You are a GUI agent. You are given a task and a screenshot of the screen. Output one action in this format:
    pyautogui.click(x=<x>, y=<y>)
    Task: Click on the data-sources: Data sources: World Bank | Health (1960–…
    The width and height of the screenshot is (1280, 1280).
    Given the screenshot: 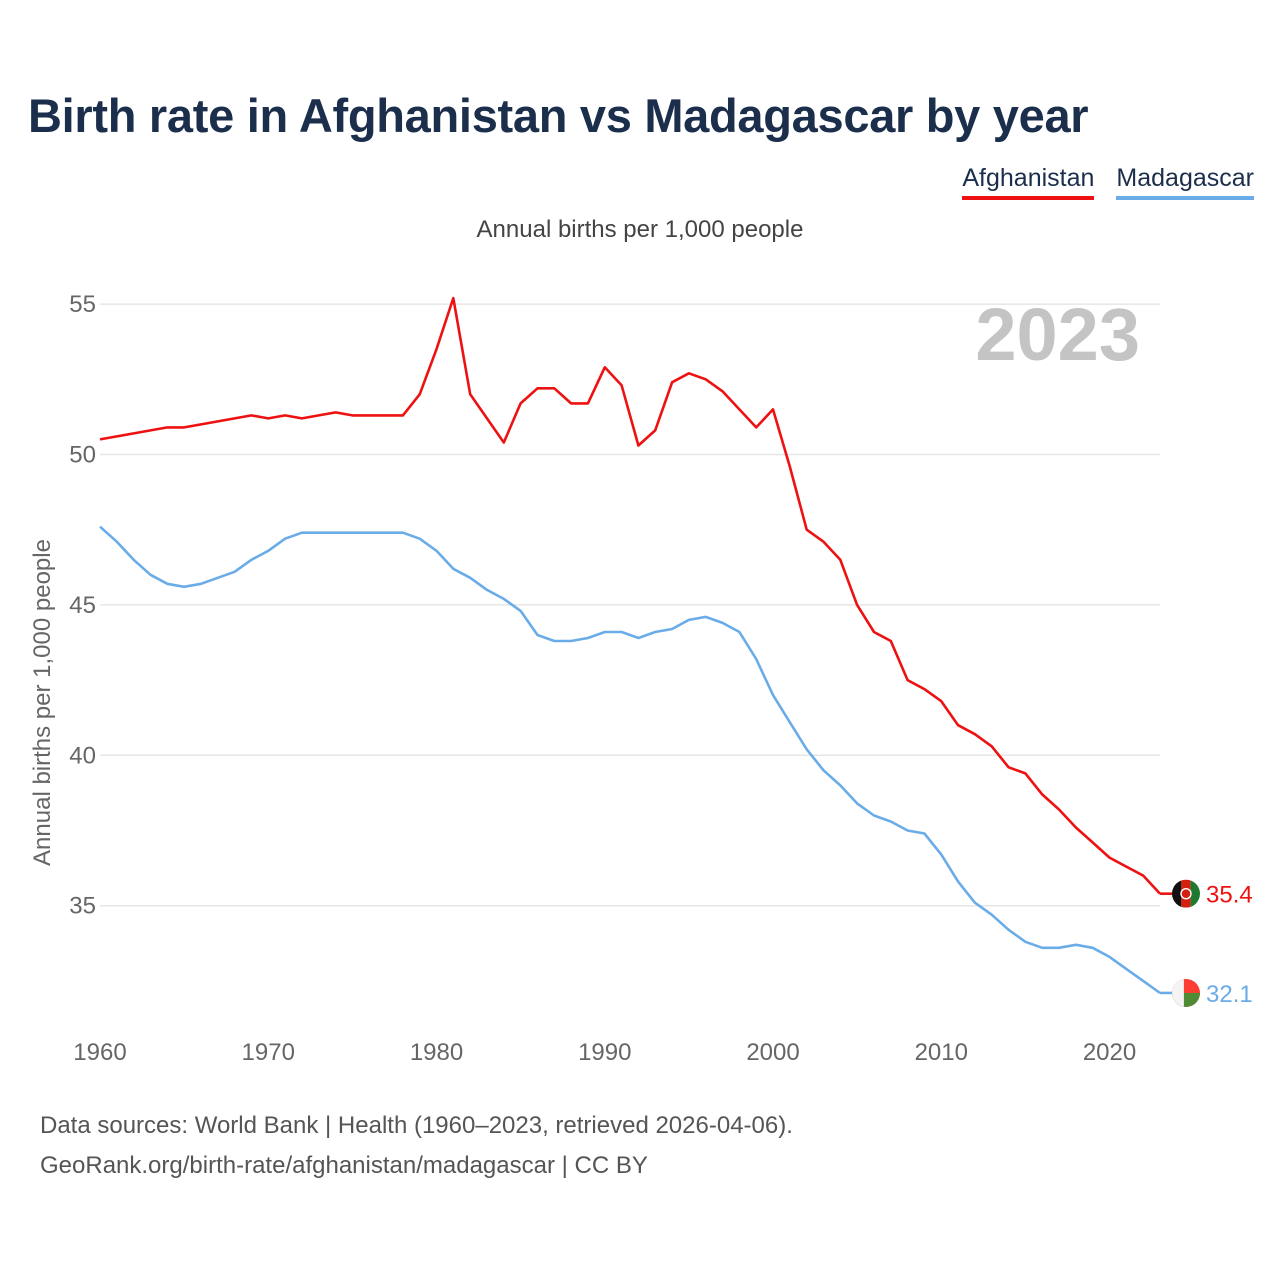 What is the action you would take?
    pyautogui.click(x=416, y=1125)
    